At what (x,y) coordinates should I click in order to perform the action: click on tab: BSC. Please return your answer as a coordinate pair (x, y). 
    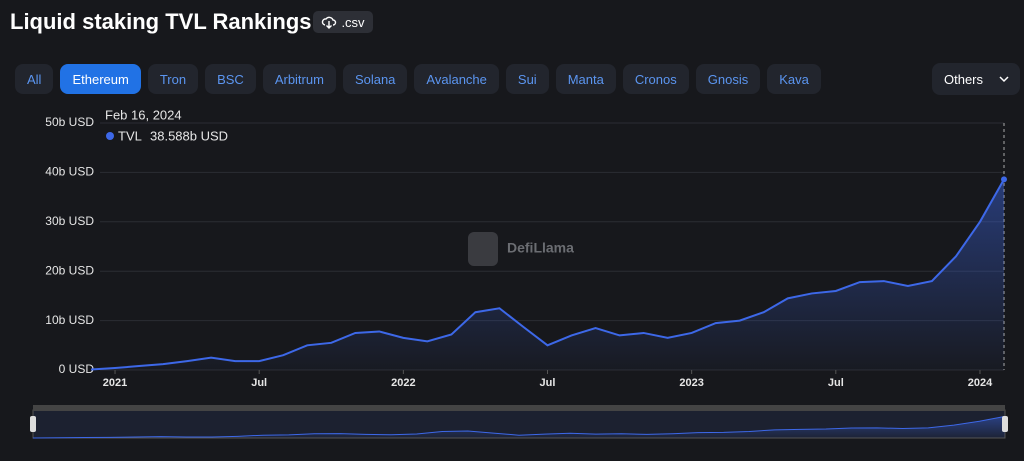
    Looking at the image, I should click on (230, 79).